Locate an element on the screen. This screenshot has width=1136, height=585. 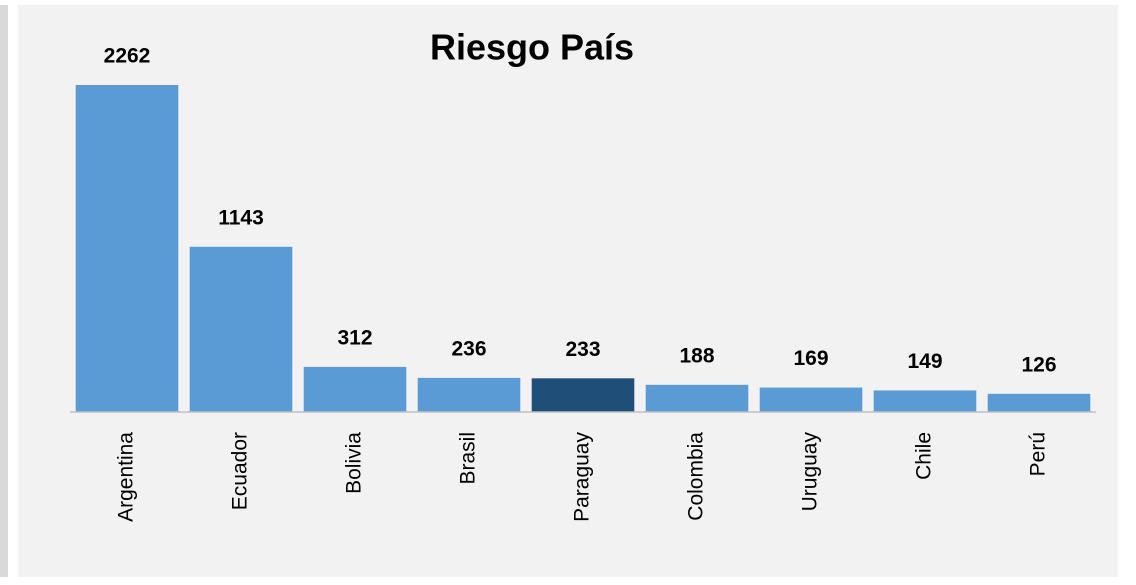
chart-title: Riesgo País is located at coordinates (532, 47).